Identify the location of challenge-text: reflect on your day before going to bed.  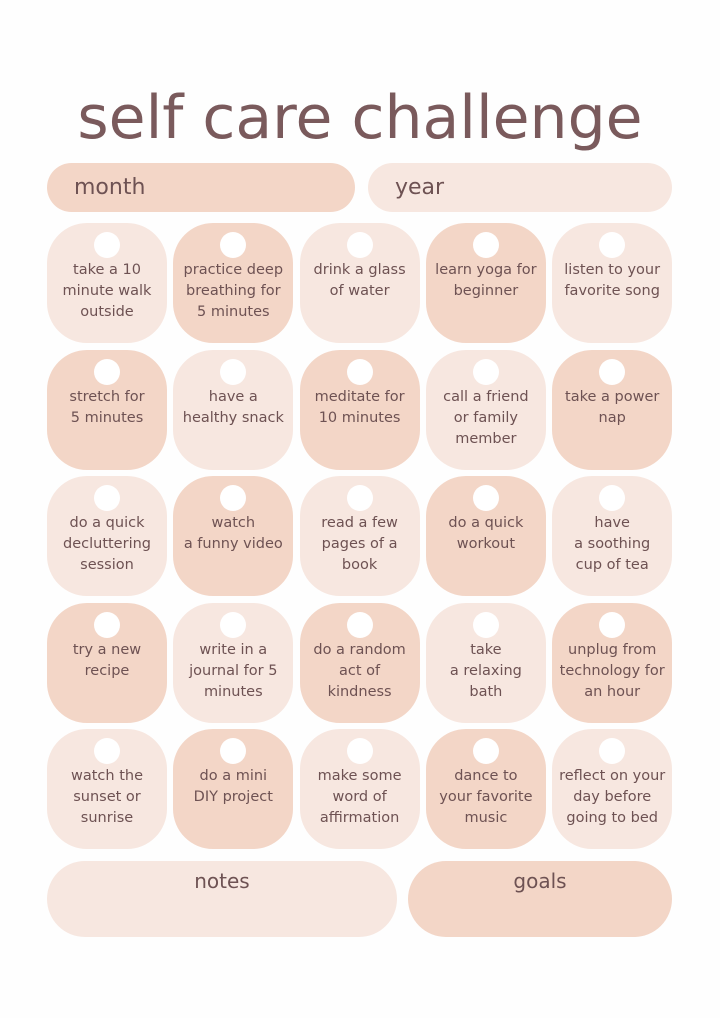
(612, 797).